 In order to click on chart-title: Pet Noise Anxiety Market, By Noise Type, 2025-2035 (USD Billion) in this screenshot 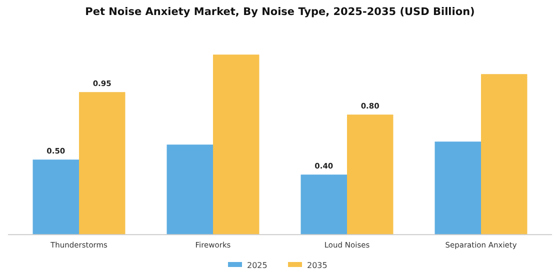, I will do `click(280, 12)`.